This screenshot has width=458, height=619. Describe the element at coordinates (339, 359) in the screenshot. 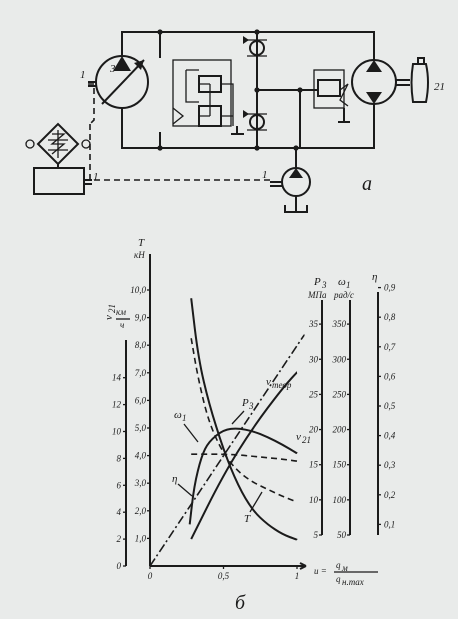

I see `omega-axis-tick-label: 300` at that location.